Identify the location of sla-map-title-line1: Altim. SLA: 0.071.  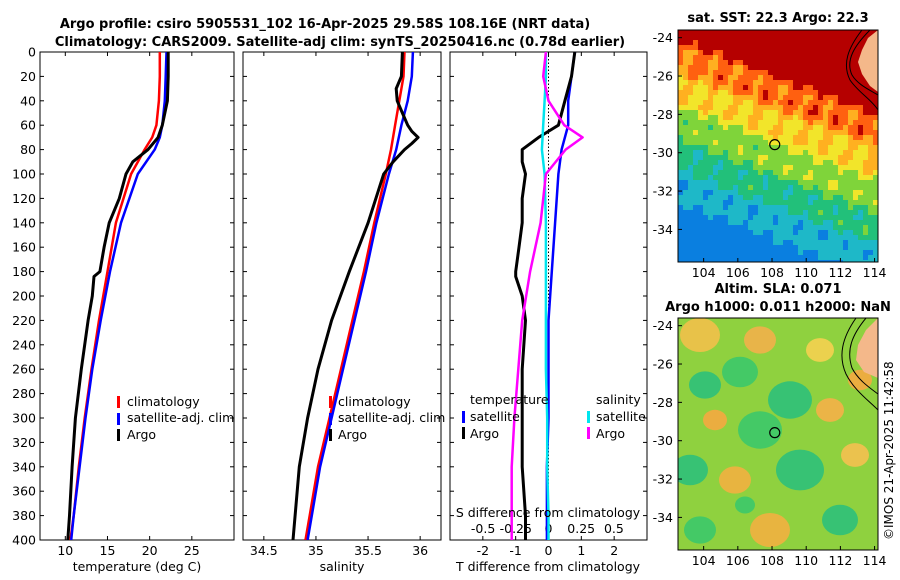
(778, 289).